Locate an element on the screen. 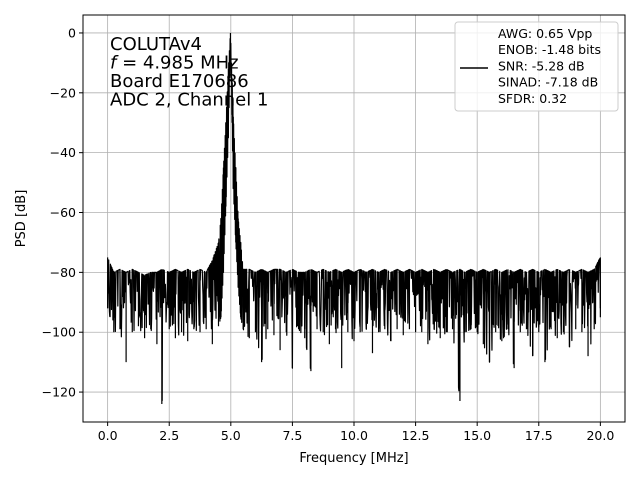 The height and width of the screenshot is (480, 640). x-axis-ticks: 0.0 2.5 5.0 7.5 10.0 12.5 15.0 17.5 20.0 is located at coordinates (356, 432).